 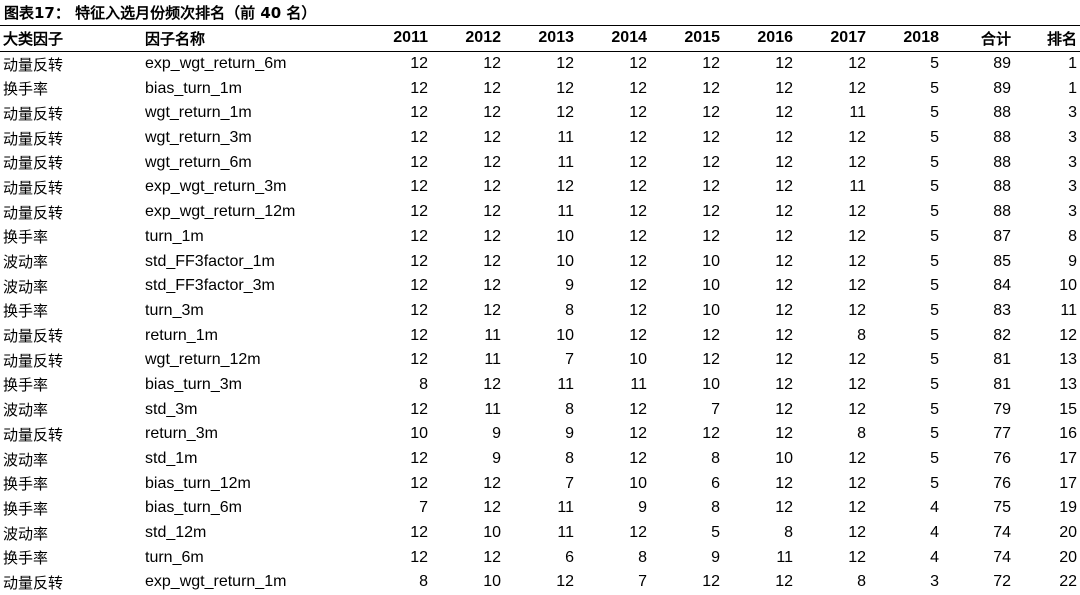 I want to click on factor-name-cell: wgt_return_6m, so click(x=198, y=162).